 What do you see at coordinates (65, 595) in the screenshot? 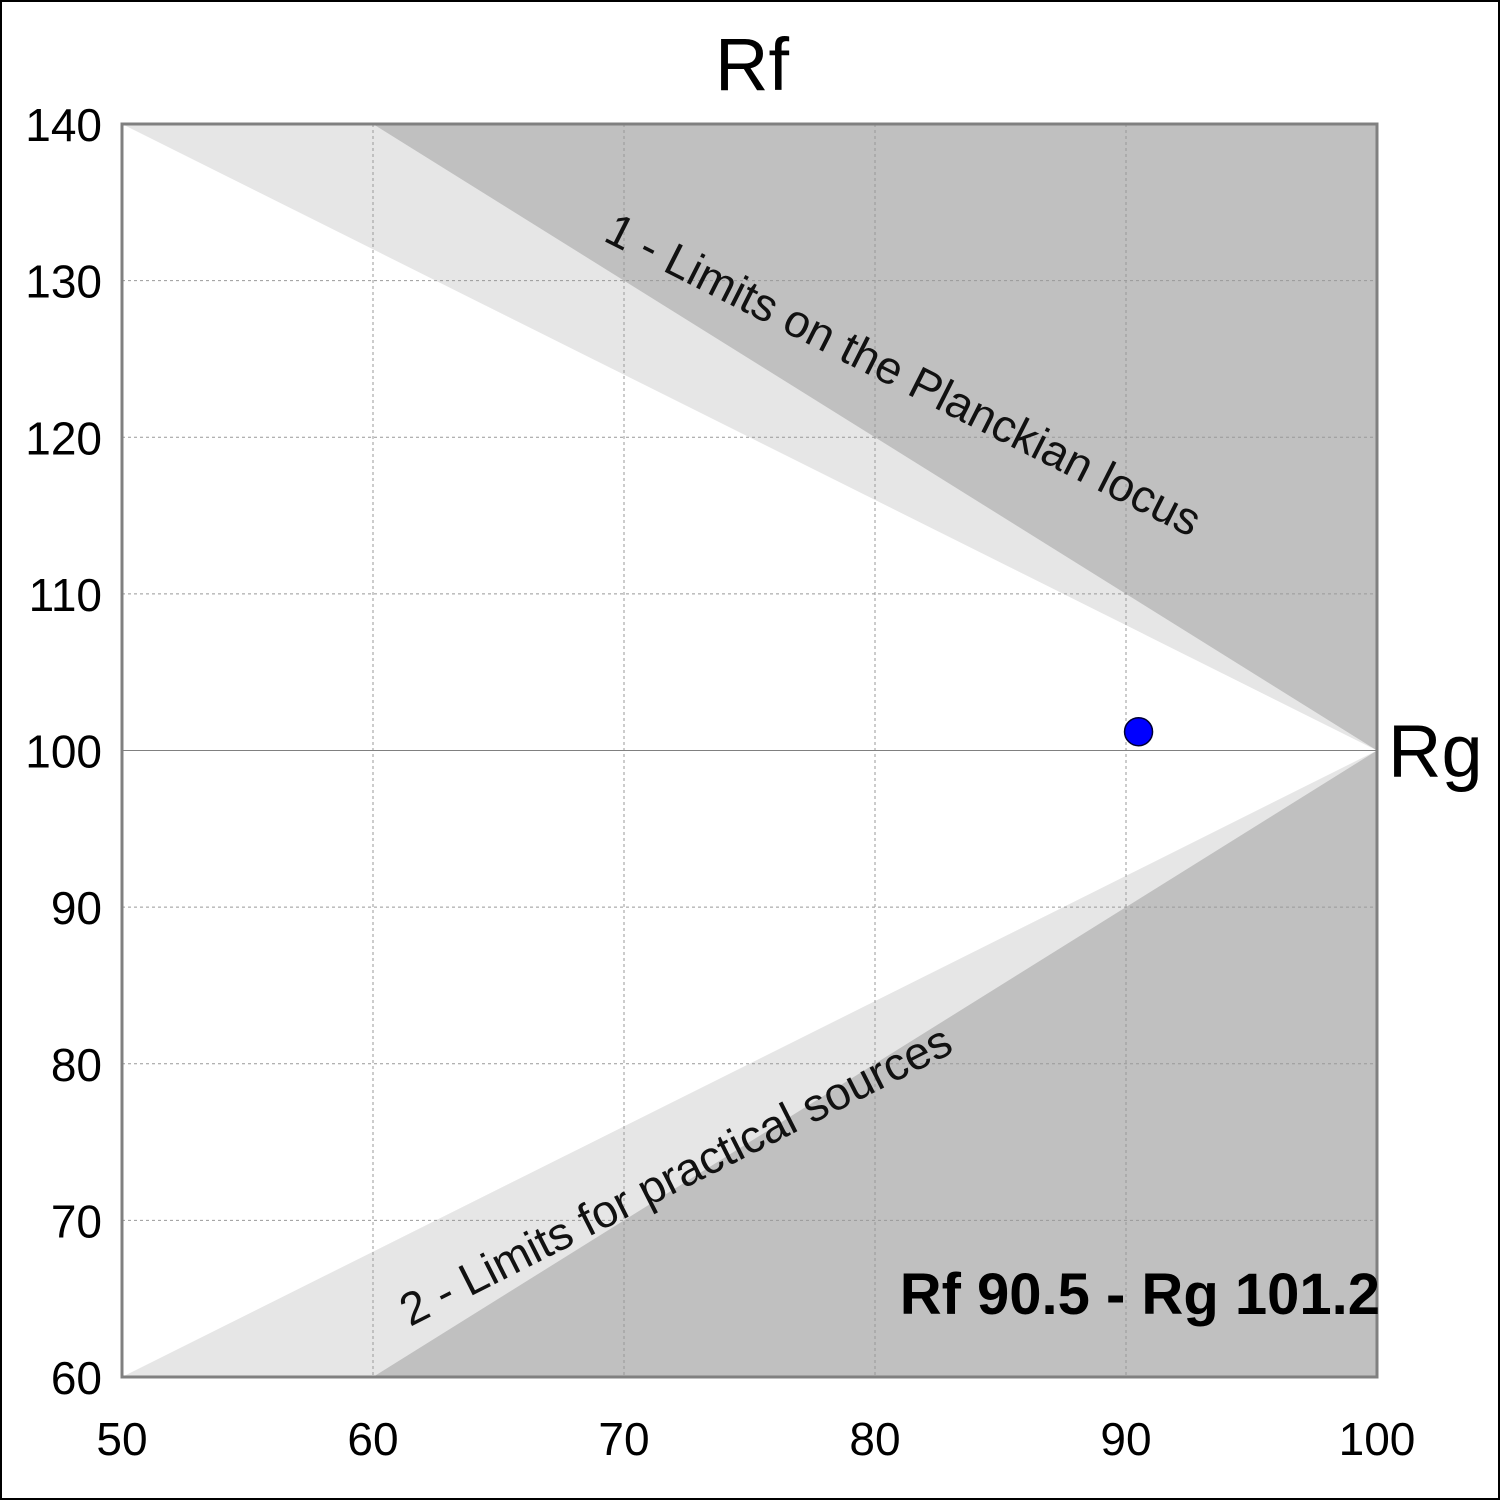
I see `y-tick-label-110: 110` at bounding box center [65, 595].